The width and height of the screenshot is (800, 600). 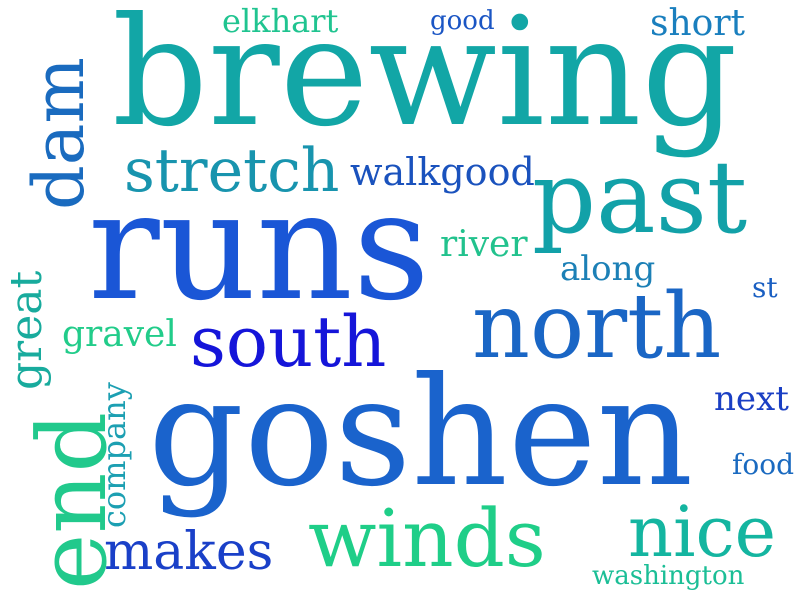 I want to click on word-makes: makes, so click(x=189, y=552).